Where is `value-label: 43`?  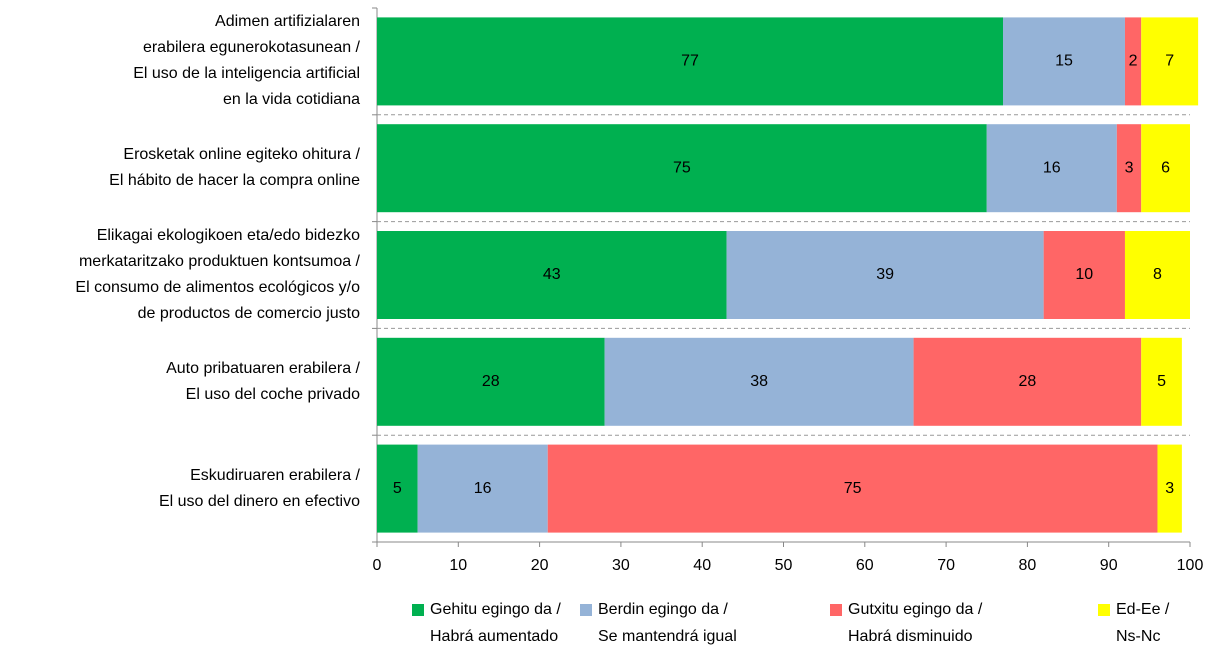
value-label: 43 is located at coordinates (552, 274).